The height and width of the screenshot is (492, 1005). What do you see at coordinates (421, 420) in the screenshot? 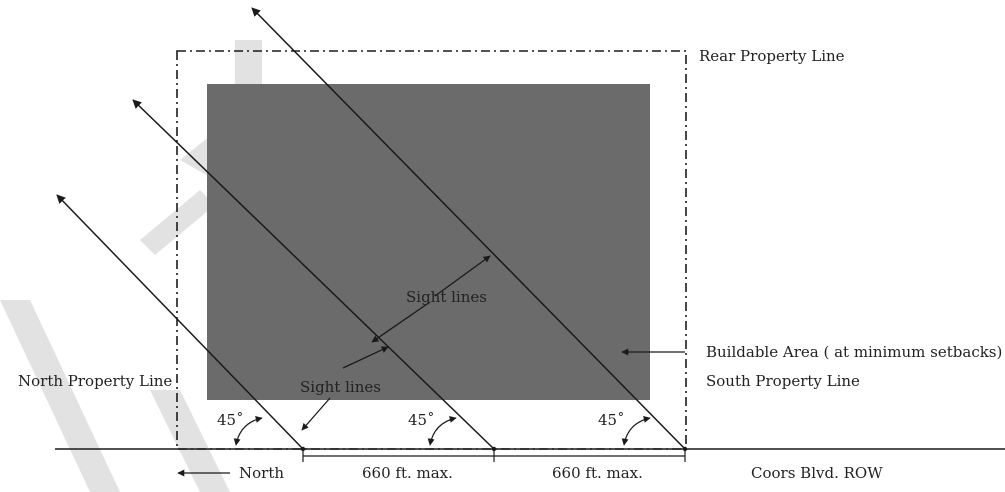
I see `angle-label-2: 45˚` at bounding box center [421, 420].